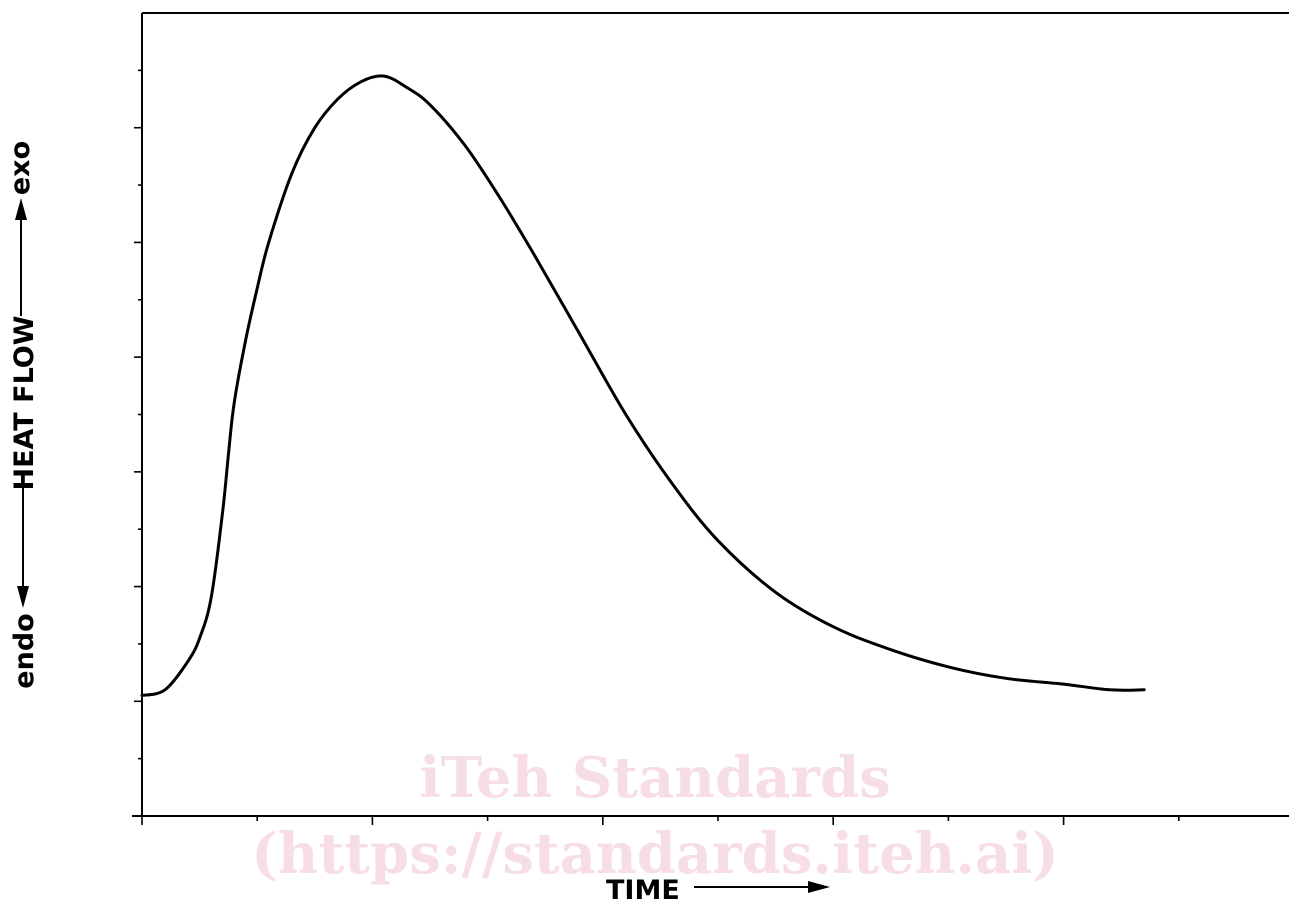 The image size is (1289, 900). What do you see at coordinates (718, 887) in the screenshot?
I see `x-axis-label: TIME` at bounding box center [718, 887].